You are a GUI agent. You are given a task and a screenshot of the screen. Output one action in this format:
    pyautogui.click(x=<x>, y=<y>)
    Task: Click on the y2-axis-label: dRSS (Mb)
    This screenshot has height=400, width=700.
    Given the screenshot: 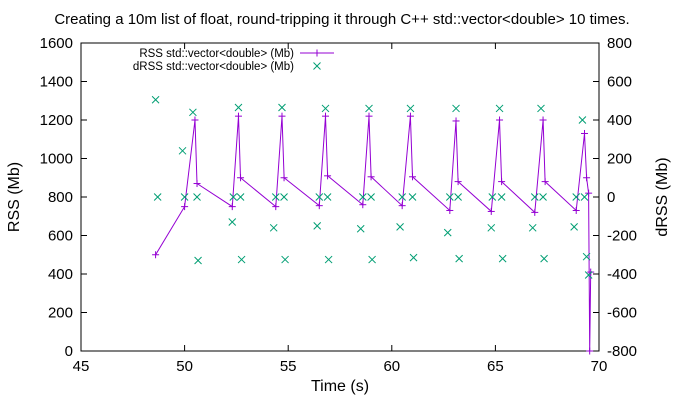 What is the action you would take?
    pyautogui.click(x=662, y=196)
    